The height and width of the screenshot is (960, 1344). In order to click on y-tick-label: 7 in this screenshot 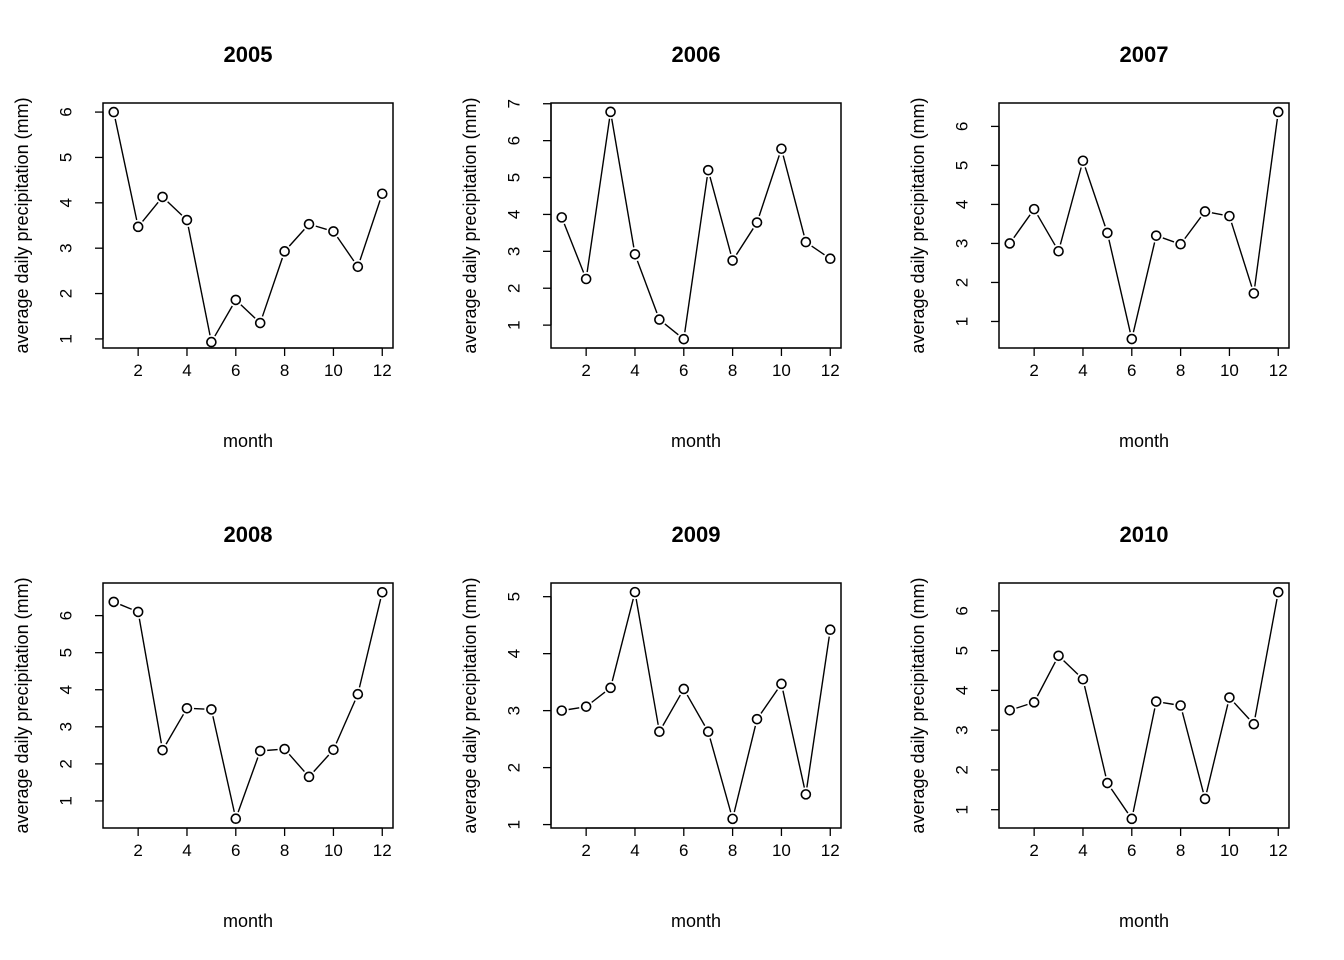, I will do `click(513, 103)`.